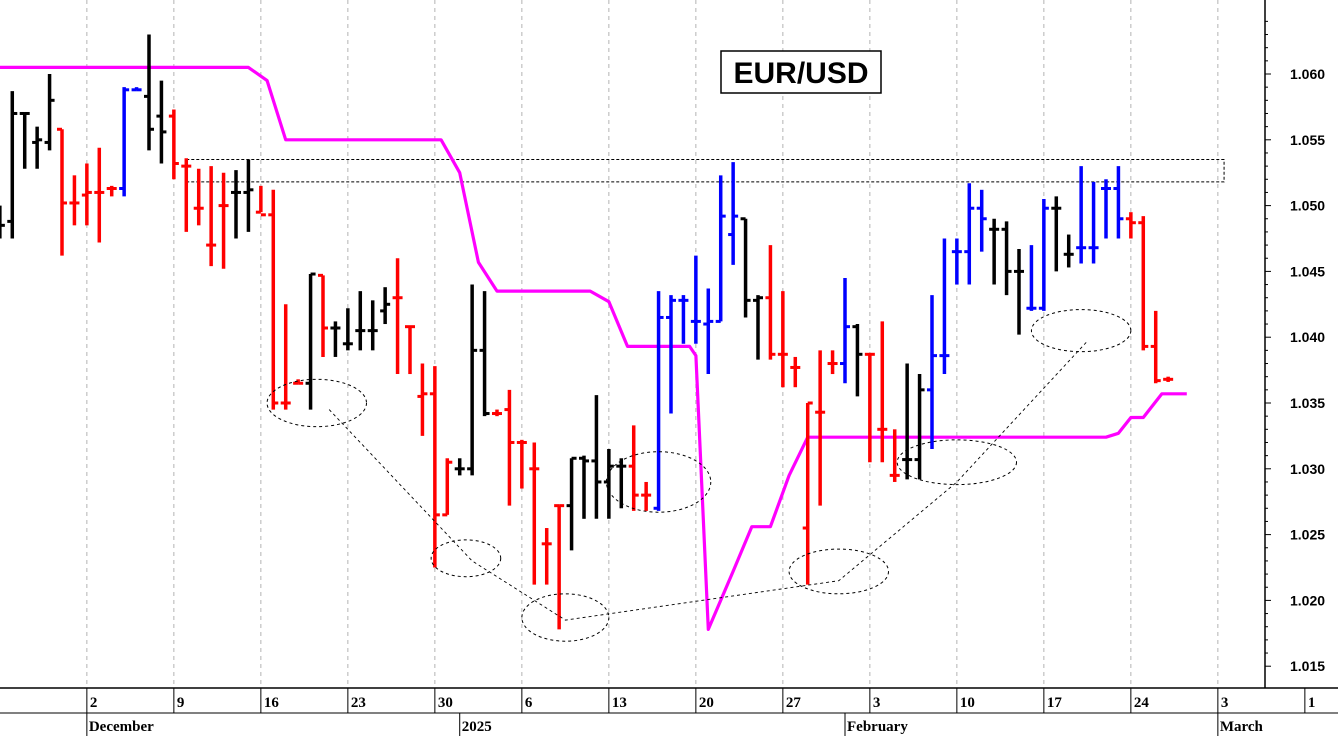 The height and width of the screenshot is (736, 1338). Describe the element at coordinates (619, 703) in the screenshot. I see `x-tick-label: 13` at that location.